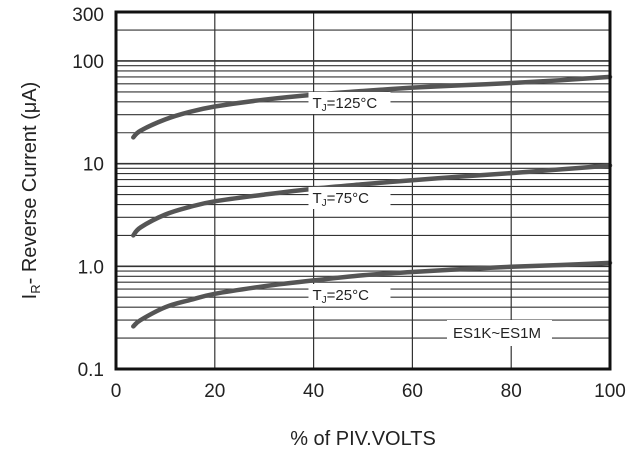 This screenshot has height=457, width=630. I want to click on annotation-group: ES1K~ES1M, so click(499, 333).